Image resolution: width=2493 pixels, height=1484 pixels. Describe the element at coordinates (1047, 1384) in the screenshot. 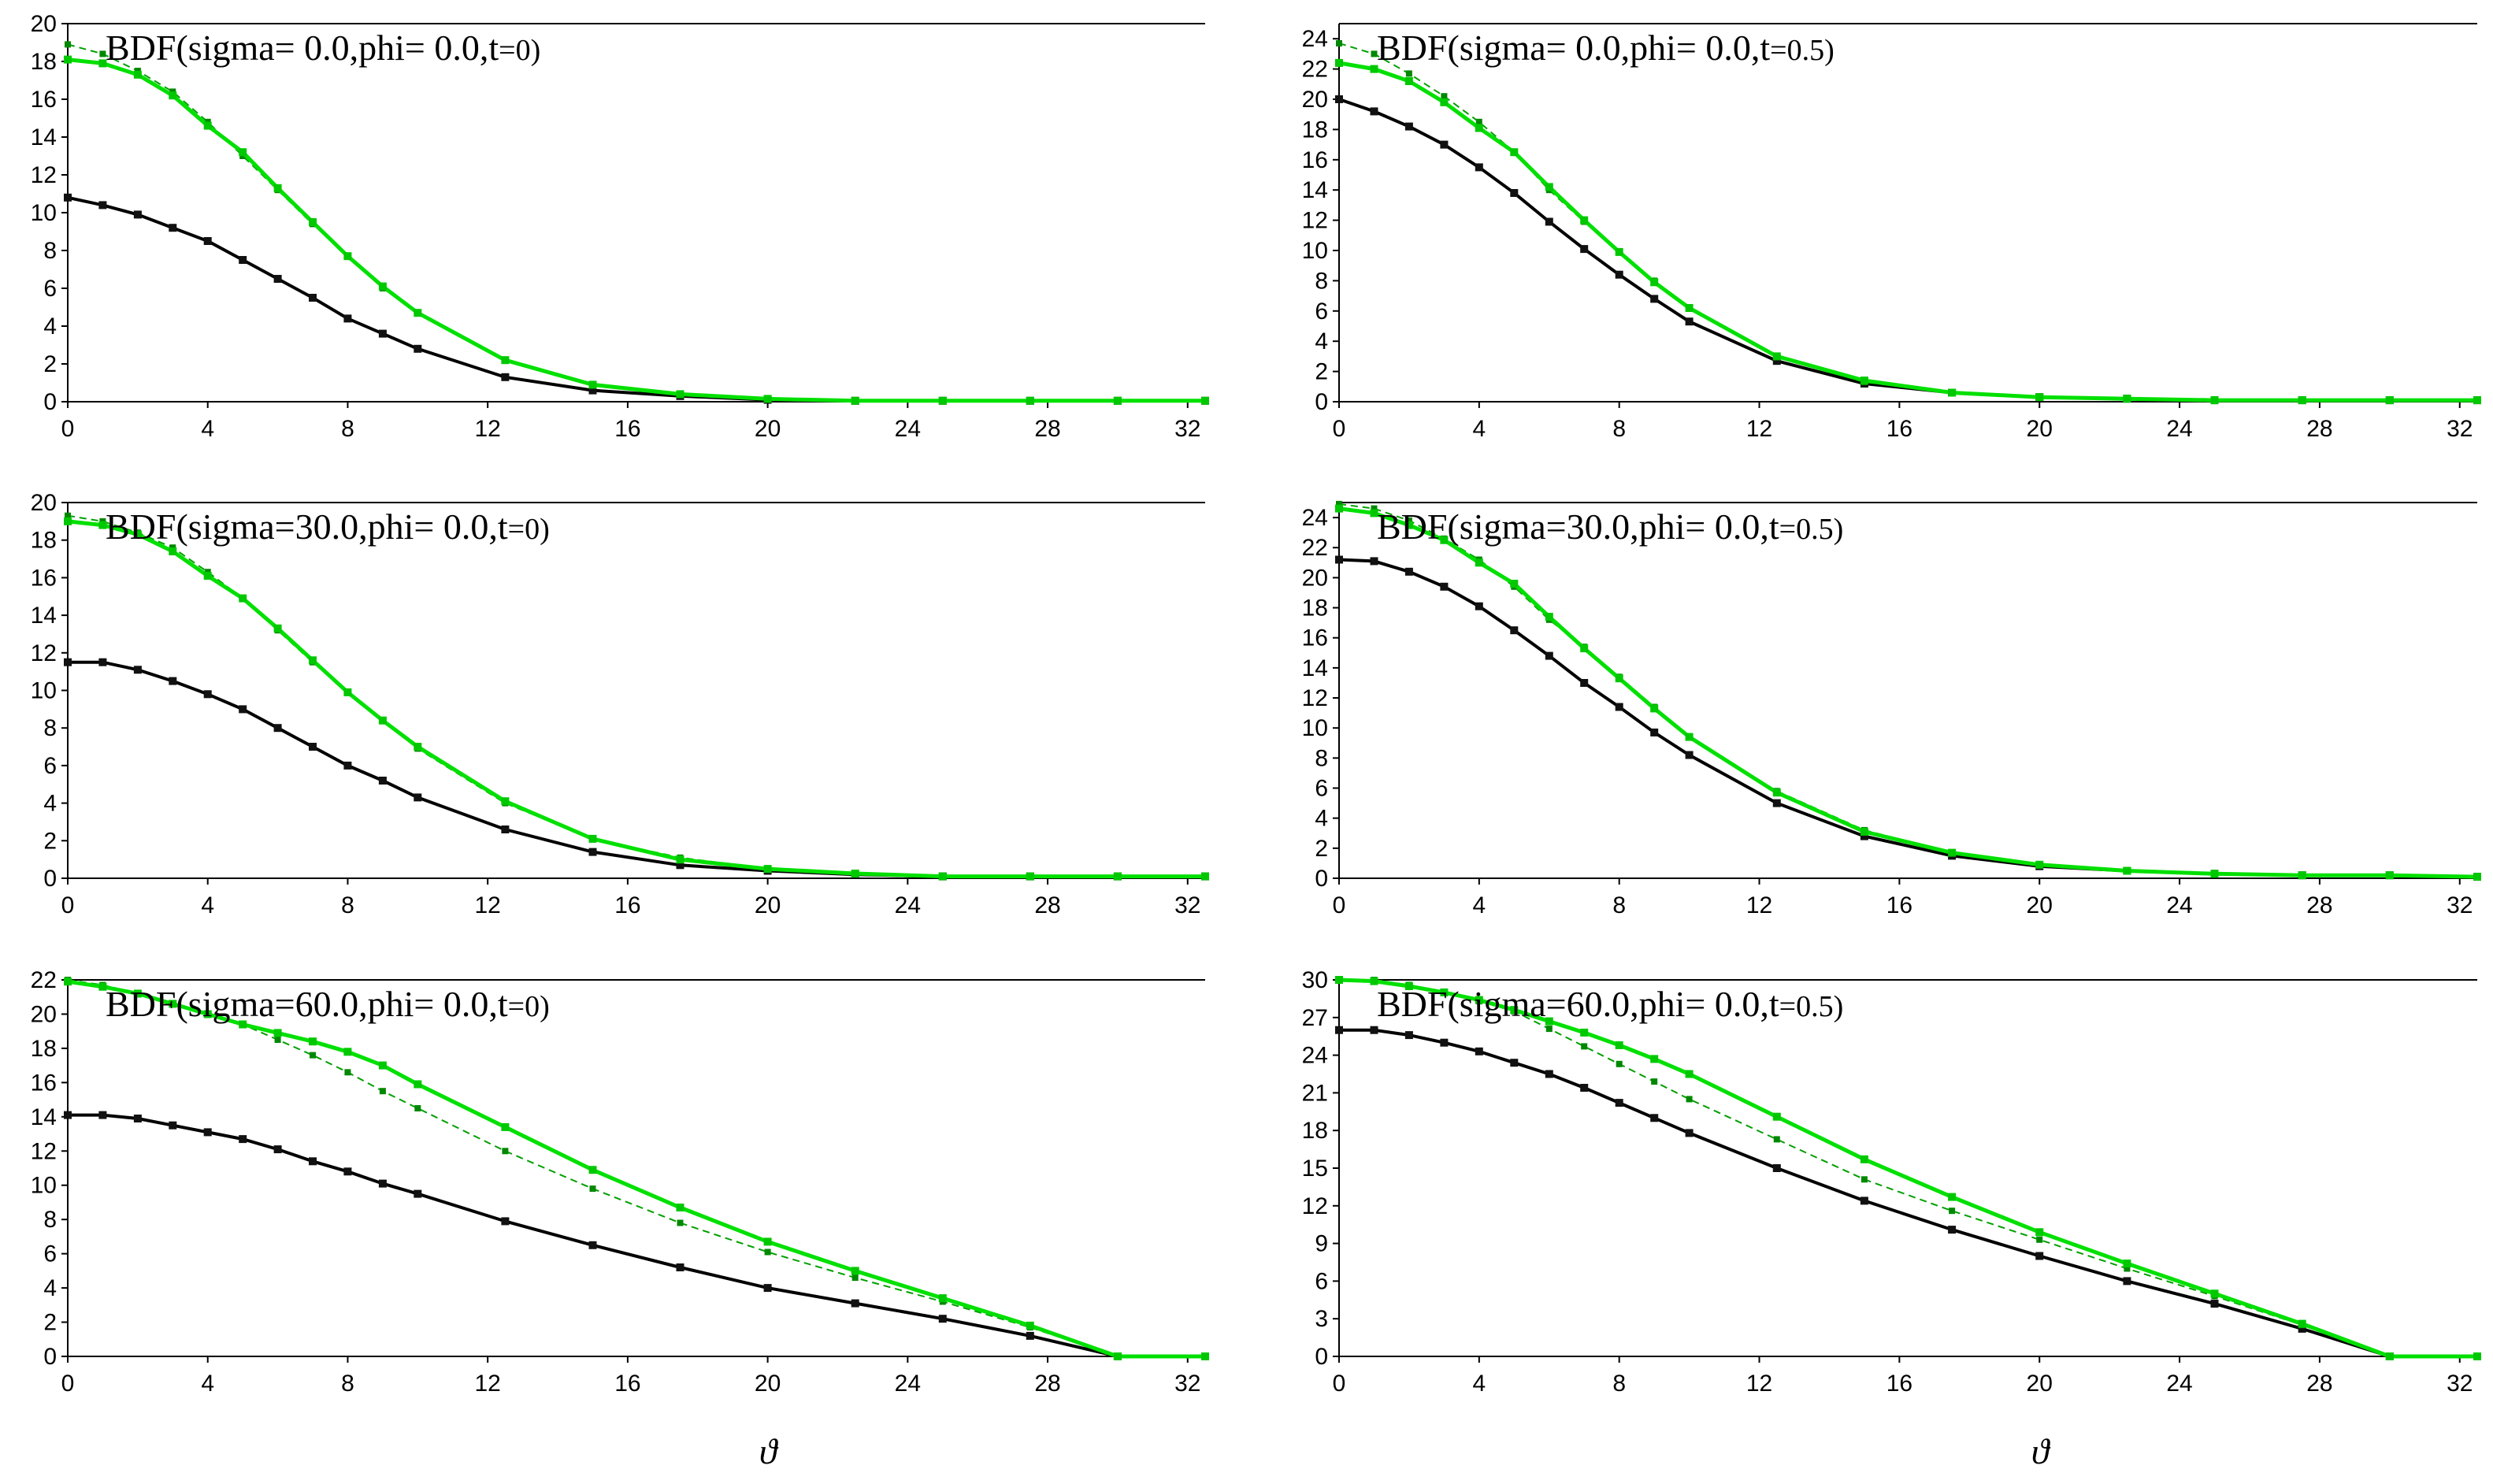

I see `x-tick-label: 28` at that location.